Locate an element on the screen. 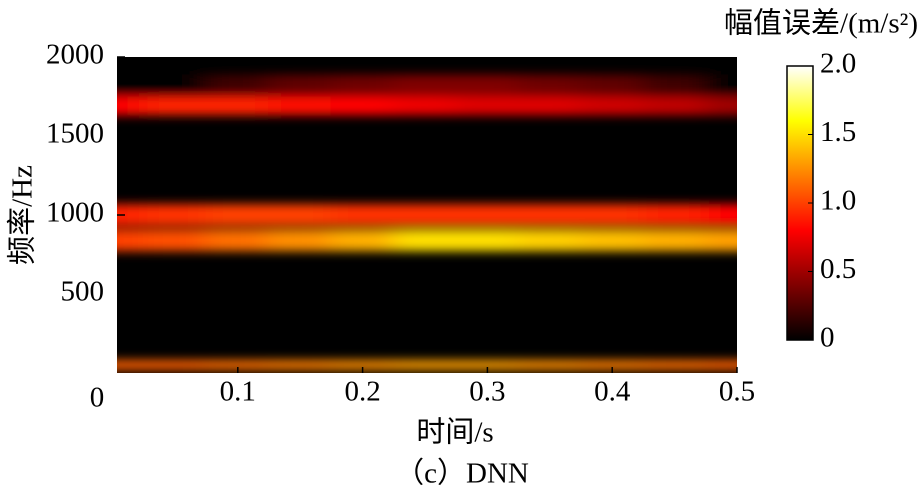 The width and height of the screenshot is (924, 491). y-tick-label: 2000 is located at coordinates (75, 55).